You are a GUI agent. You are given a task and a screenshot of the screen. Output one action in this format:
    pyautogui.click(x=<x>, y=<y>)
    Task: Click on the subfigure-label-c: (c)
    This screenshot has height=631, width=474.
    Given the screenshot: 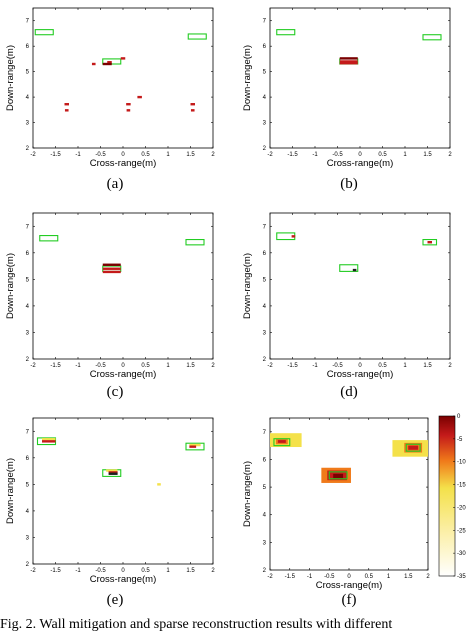 What is the action you would take?
    pyautogui.click(x=115, y=392)
    